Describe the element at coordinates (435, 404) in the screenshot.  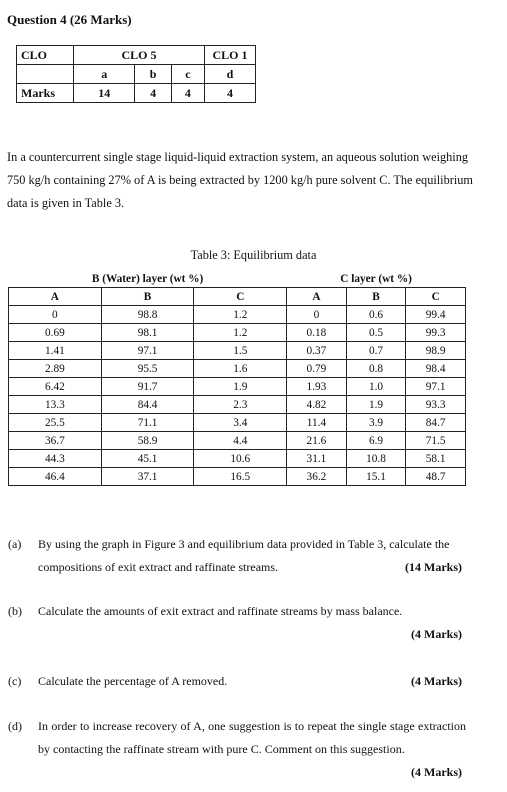
I see `table-cell: 93.3` at that location.